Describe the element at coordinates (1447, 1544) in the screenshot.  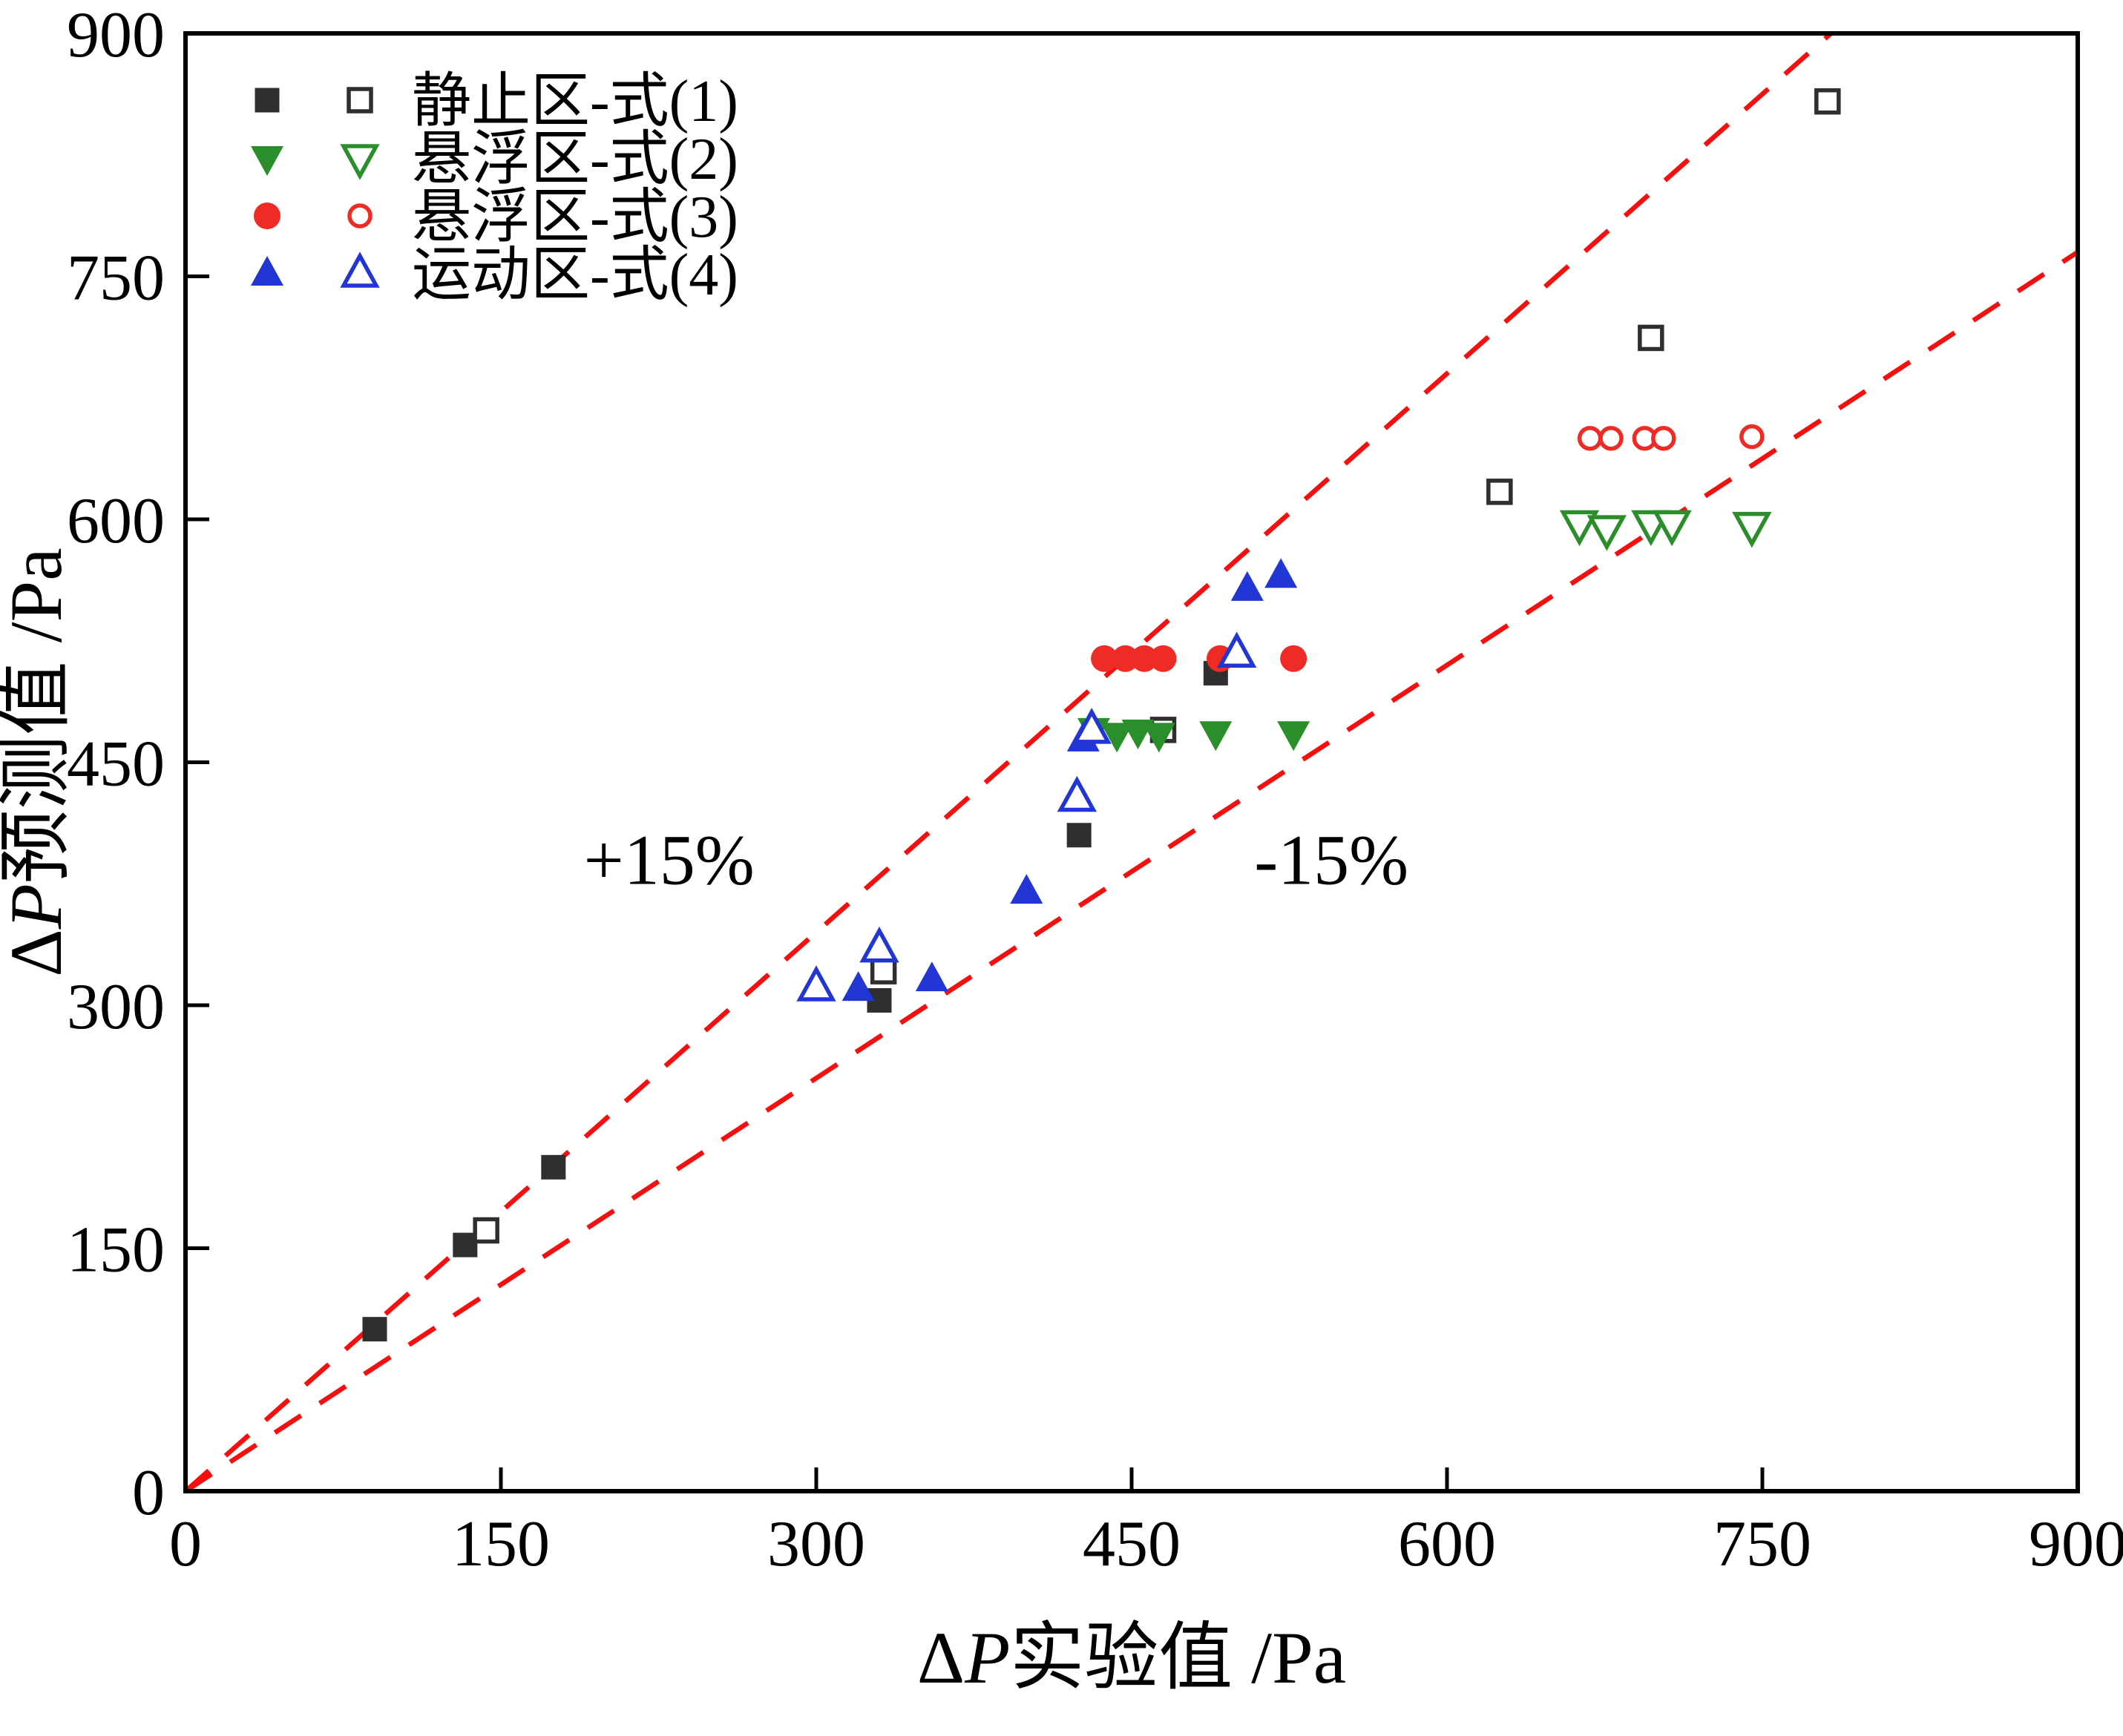
I see `x-tick-label: 600` at that location.